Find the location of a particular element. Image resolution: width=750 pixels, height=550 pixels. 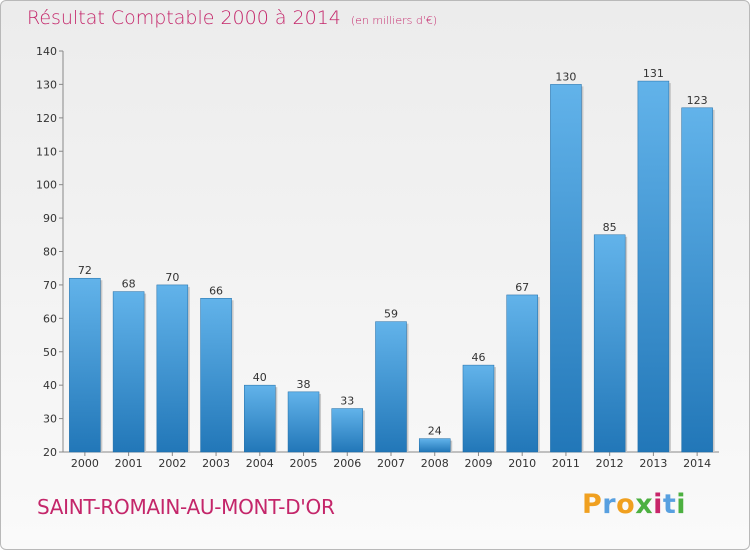

bar-value-label: 70 is located at coordinates (172, 277).